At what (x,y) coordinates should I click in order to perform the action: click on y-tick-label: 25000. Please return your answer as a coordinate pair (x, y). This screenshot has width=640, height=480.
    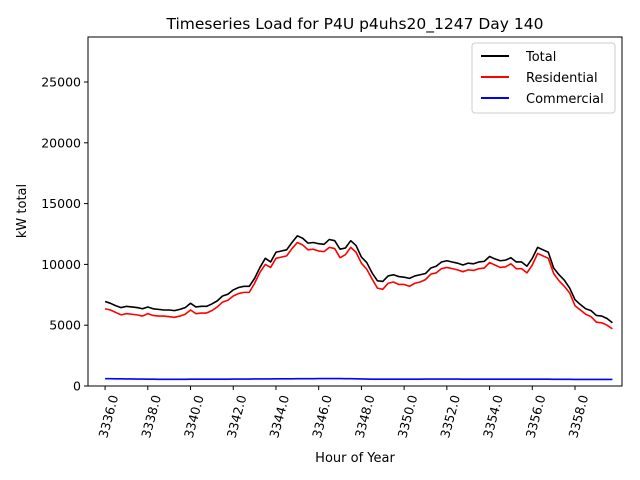
    Looking at the image, I should click on (61, 81).